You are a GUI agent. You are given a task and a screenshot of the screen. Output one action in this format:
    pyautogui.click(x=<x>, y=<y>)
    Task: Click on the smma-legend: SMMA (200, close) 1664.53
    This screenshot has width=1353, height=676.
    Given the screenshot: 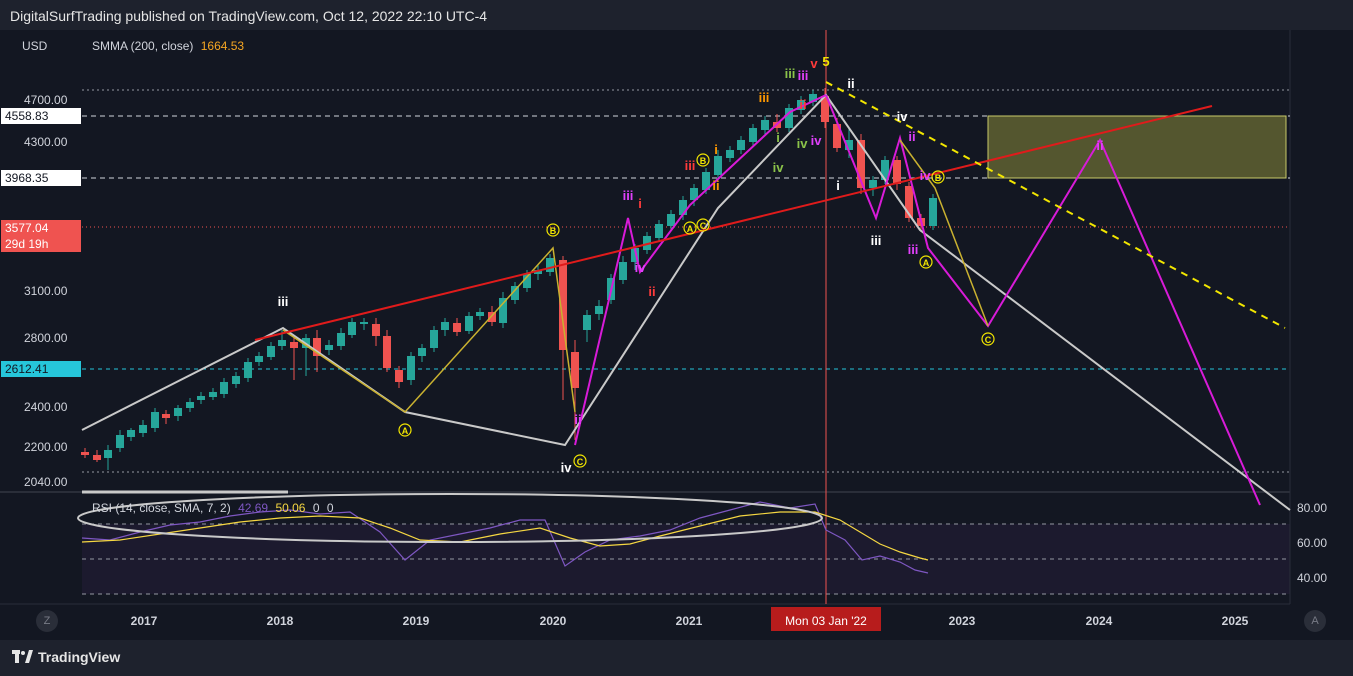 What is the action you would take?
    pyautogui.click(x=168, y=46)
    